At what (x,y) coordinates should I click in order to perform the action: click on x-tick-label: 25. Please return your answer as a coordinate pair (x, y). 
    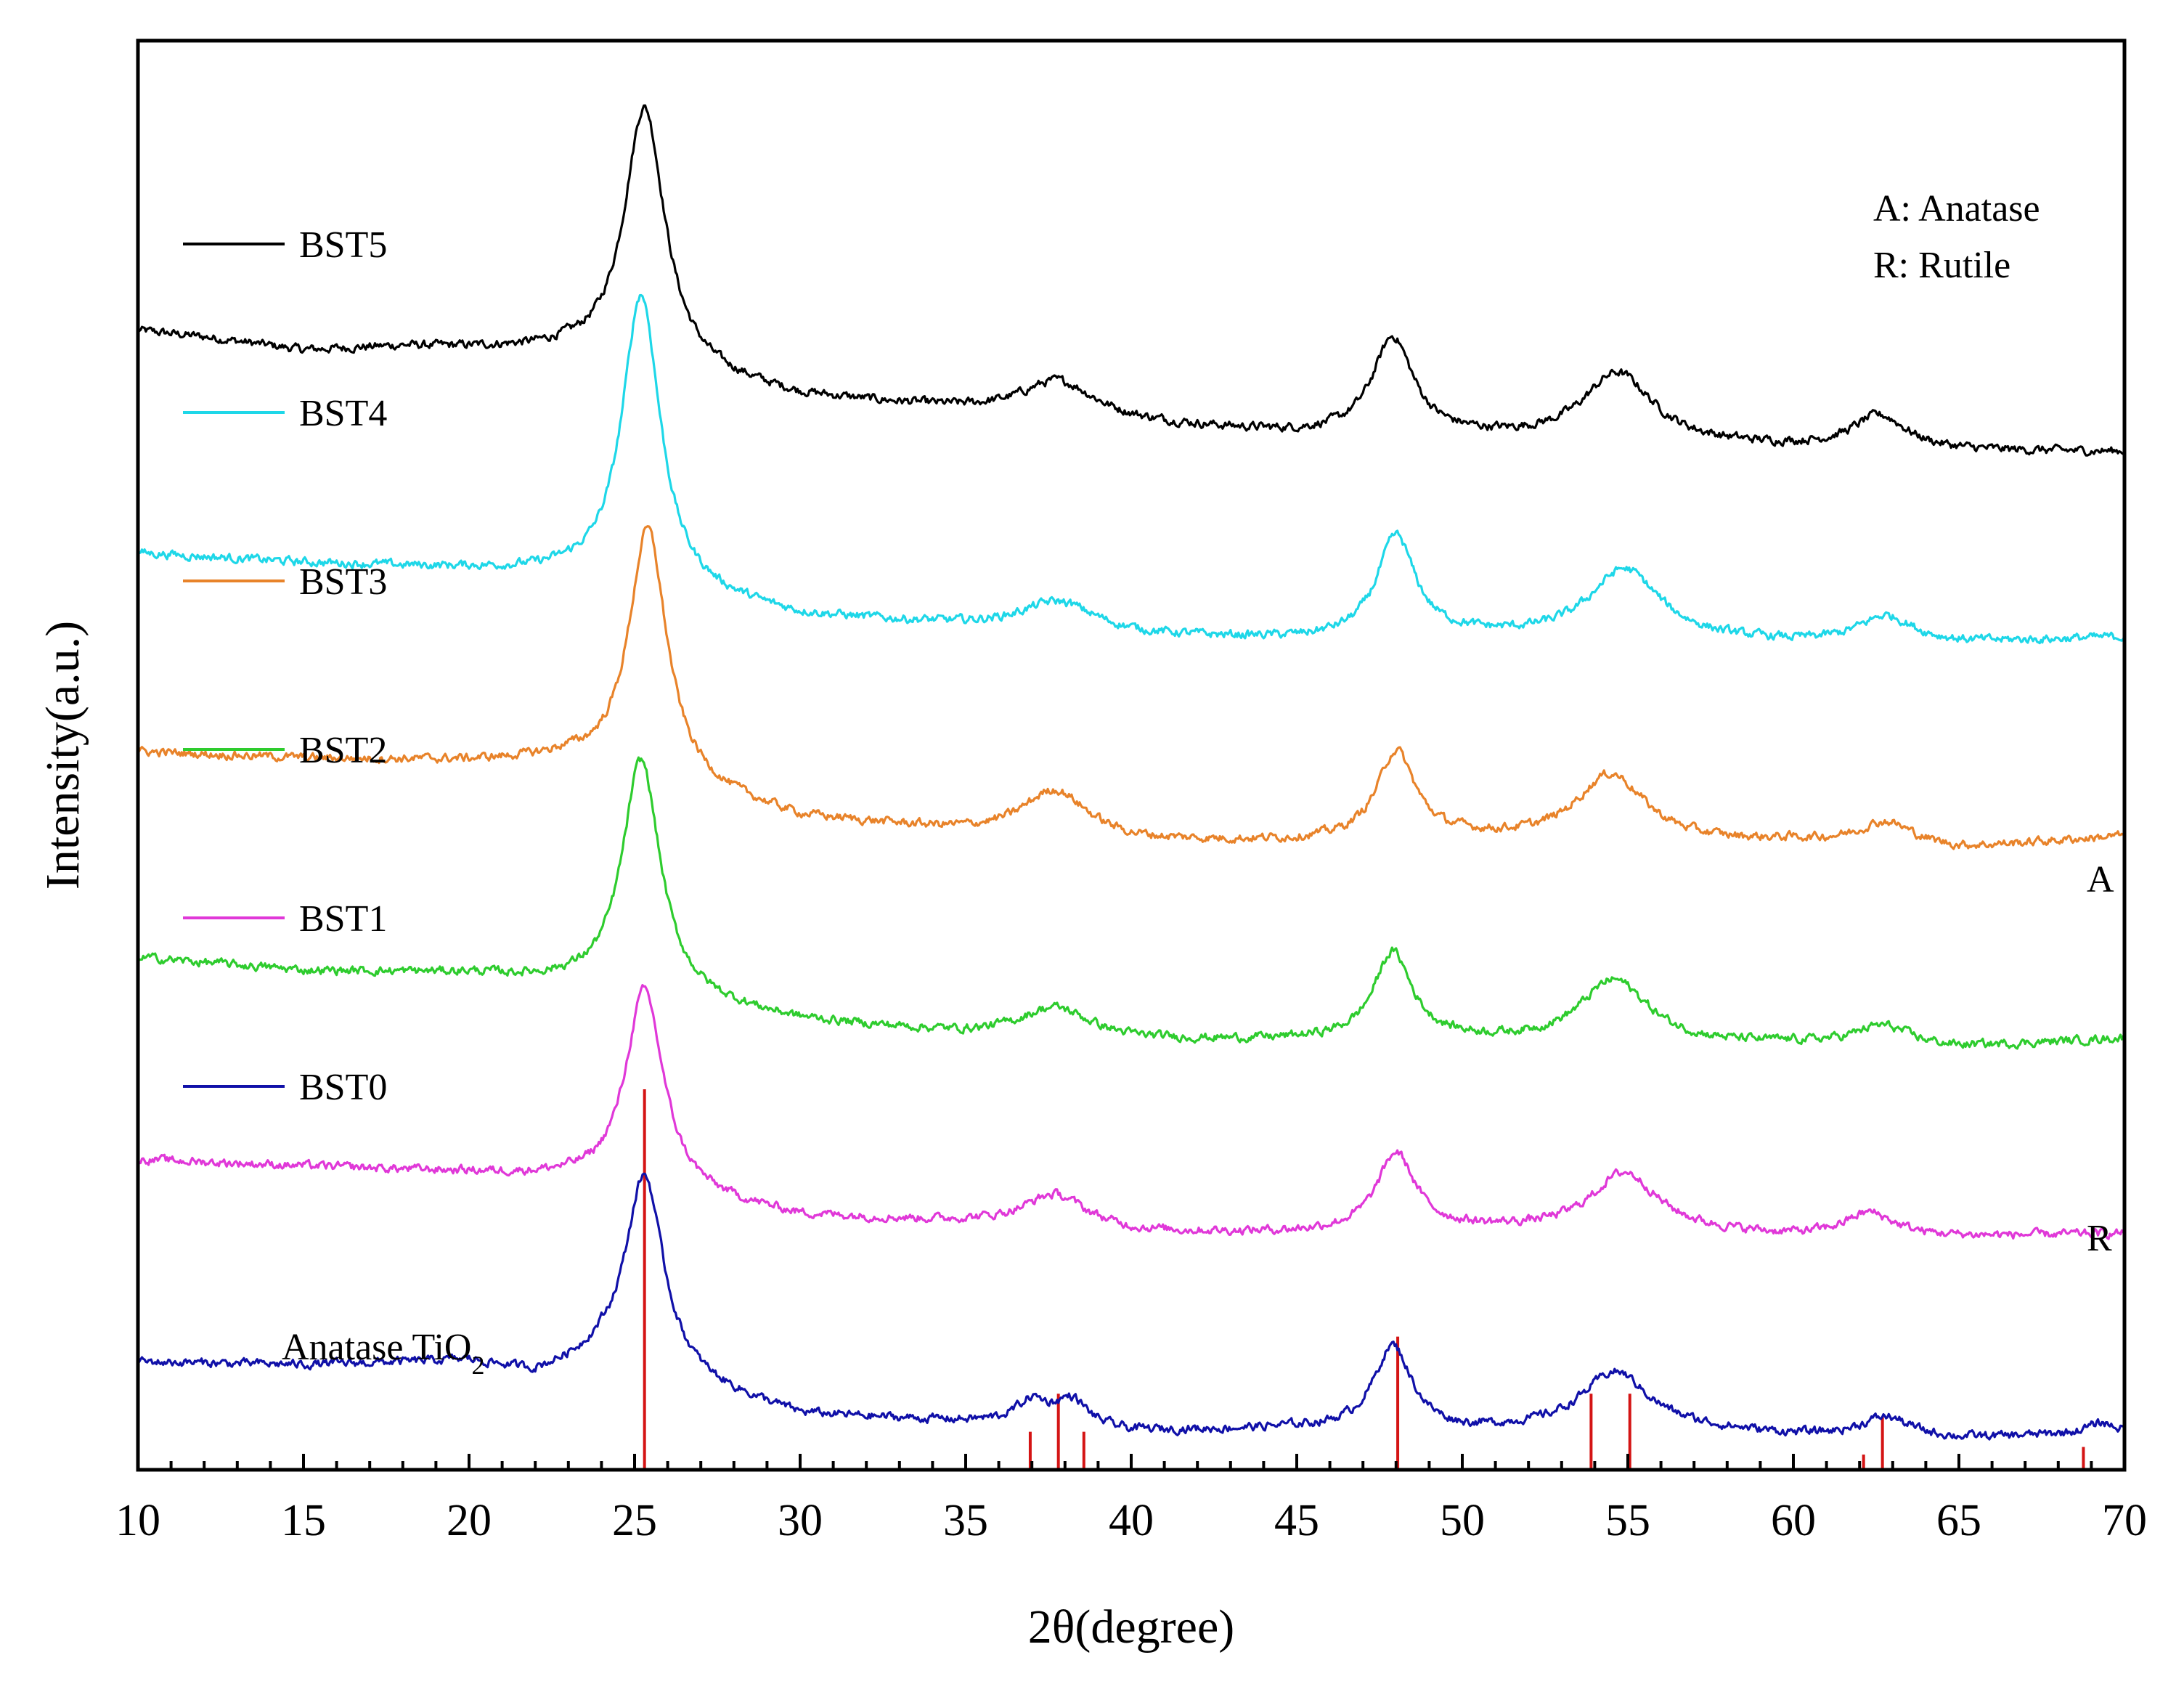
    Looking at the image, I should click on (634, 1520).